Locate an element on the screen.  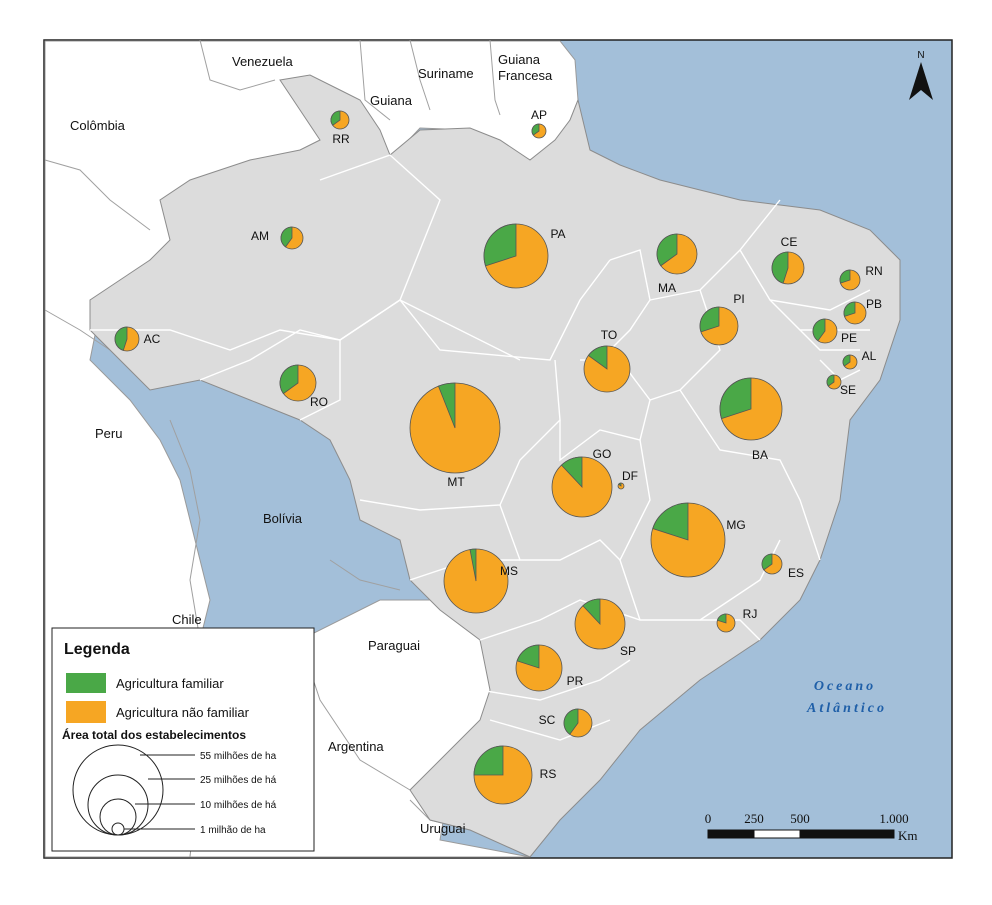
state-label-rr: RR is located at coordinates (341, 139).